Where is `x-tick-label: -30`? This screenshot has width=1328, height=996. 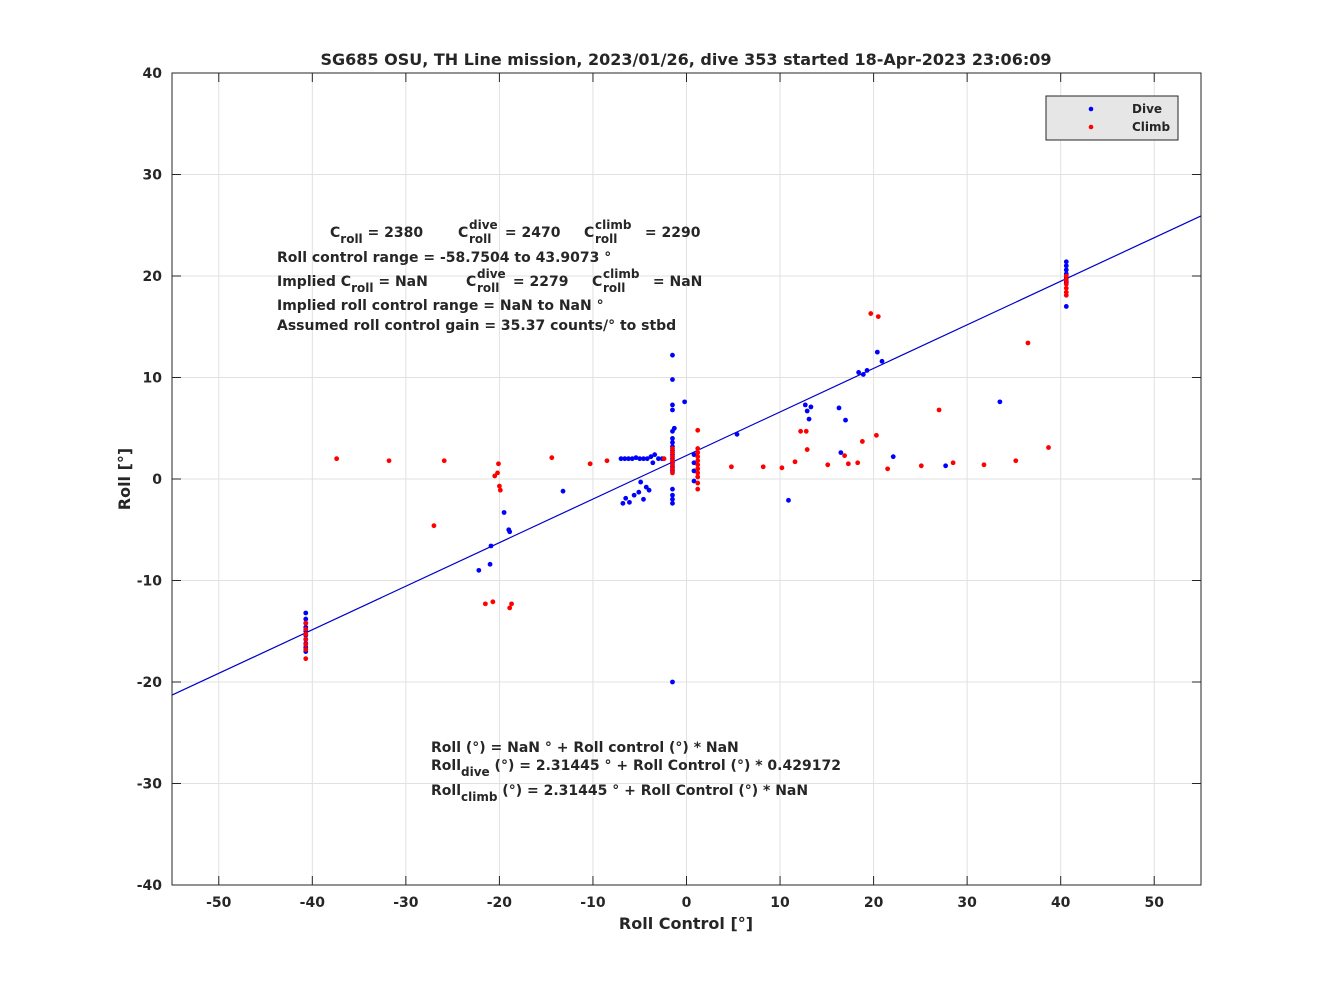
x-tick-label: -30 is located at coordinates (406, 903).